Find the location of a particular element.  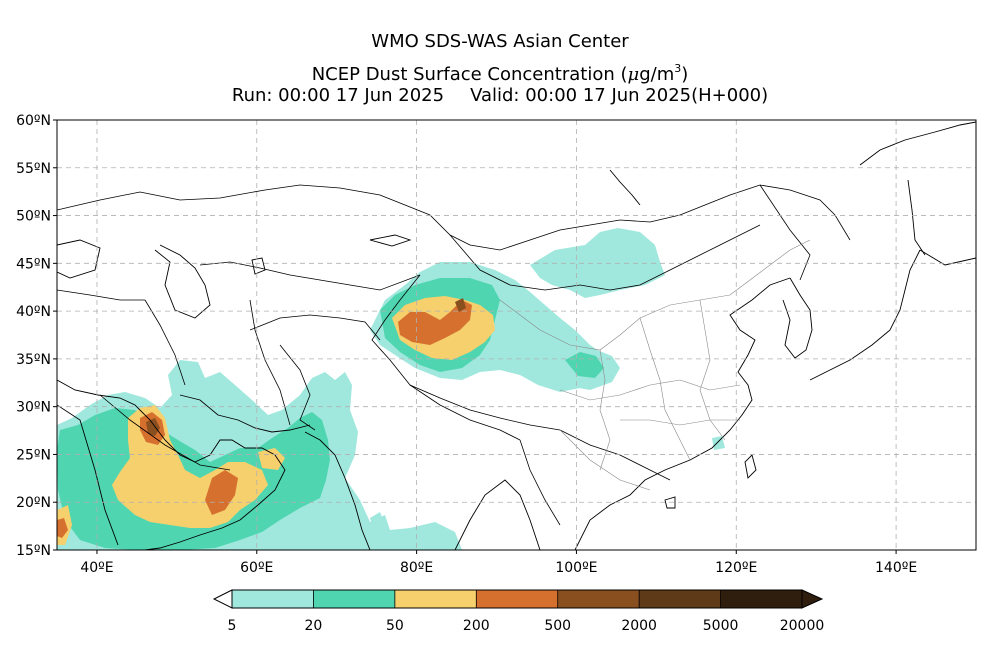

coast-indochina is located at coordinates (682, 413).